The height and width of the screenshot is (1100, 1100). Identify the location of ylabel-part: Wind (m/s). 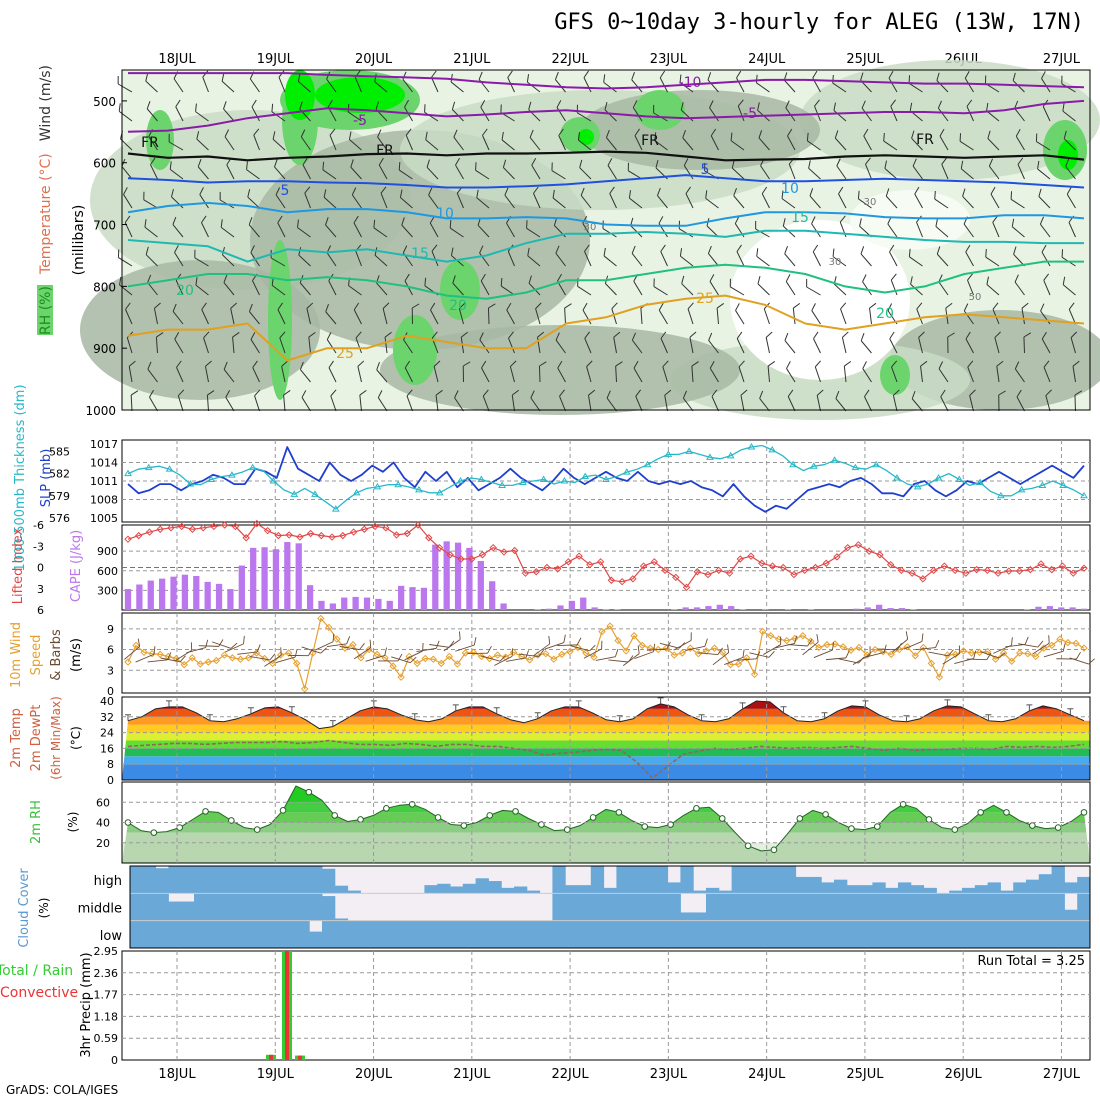
(46, 103).